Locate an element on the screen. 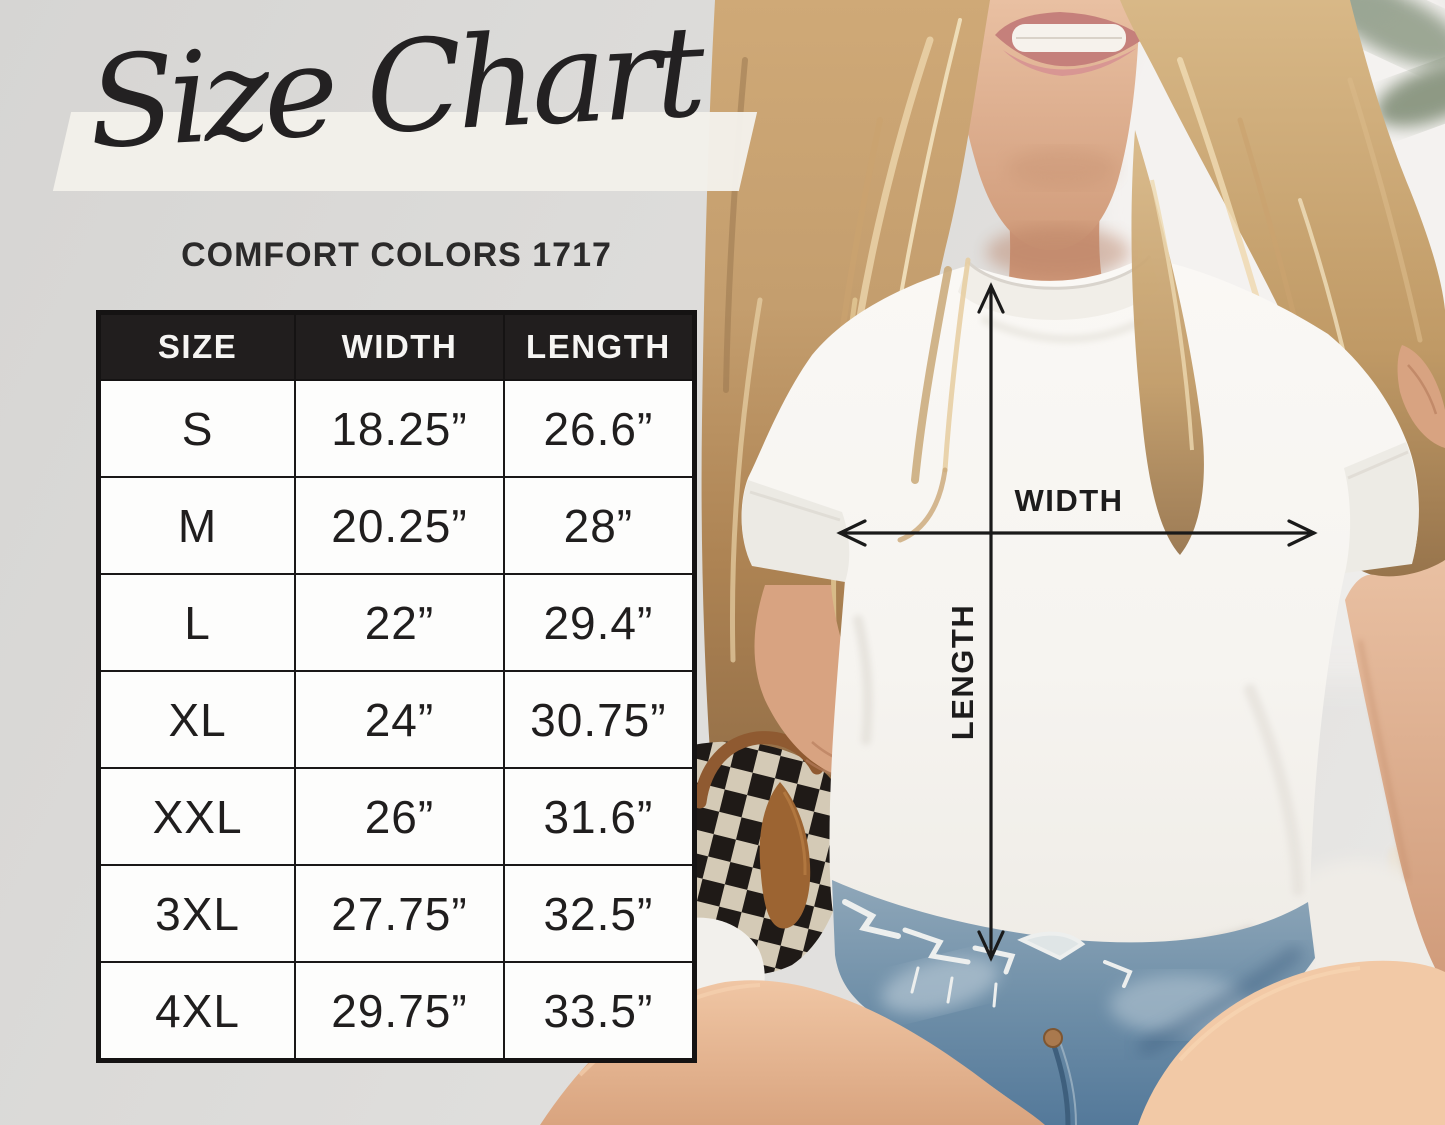 The image size is (1445, 1125). table-row: S 18.25” 26.6” is located at coordinates (396, 428).